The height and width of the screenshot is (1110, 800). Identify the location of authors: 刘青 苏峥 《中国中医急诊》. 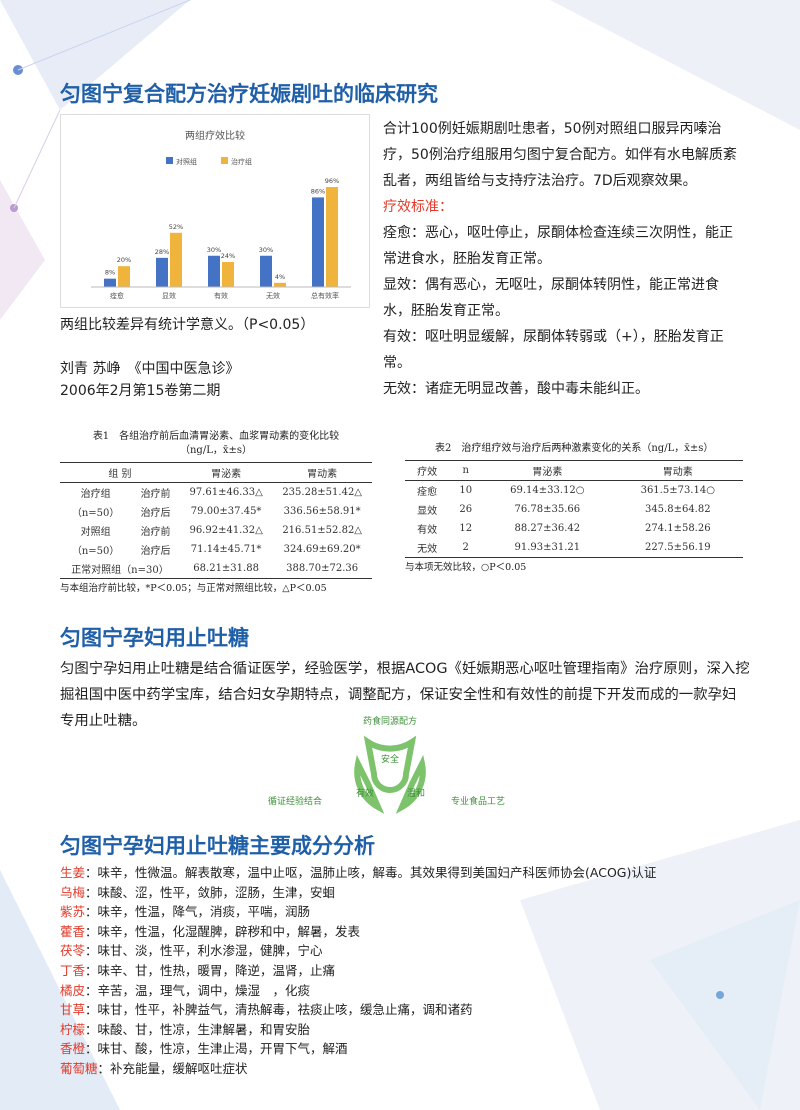
(150, 369).